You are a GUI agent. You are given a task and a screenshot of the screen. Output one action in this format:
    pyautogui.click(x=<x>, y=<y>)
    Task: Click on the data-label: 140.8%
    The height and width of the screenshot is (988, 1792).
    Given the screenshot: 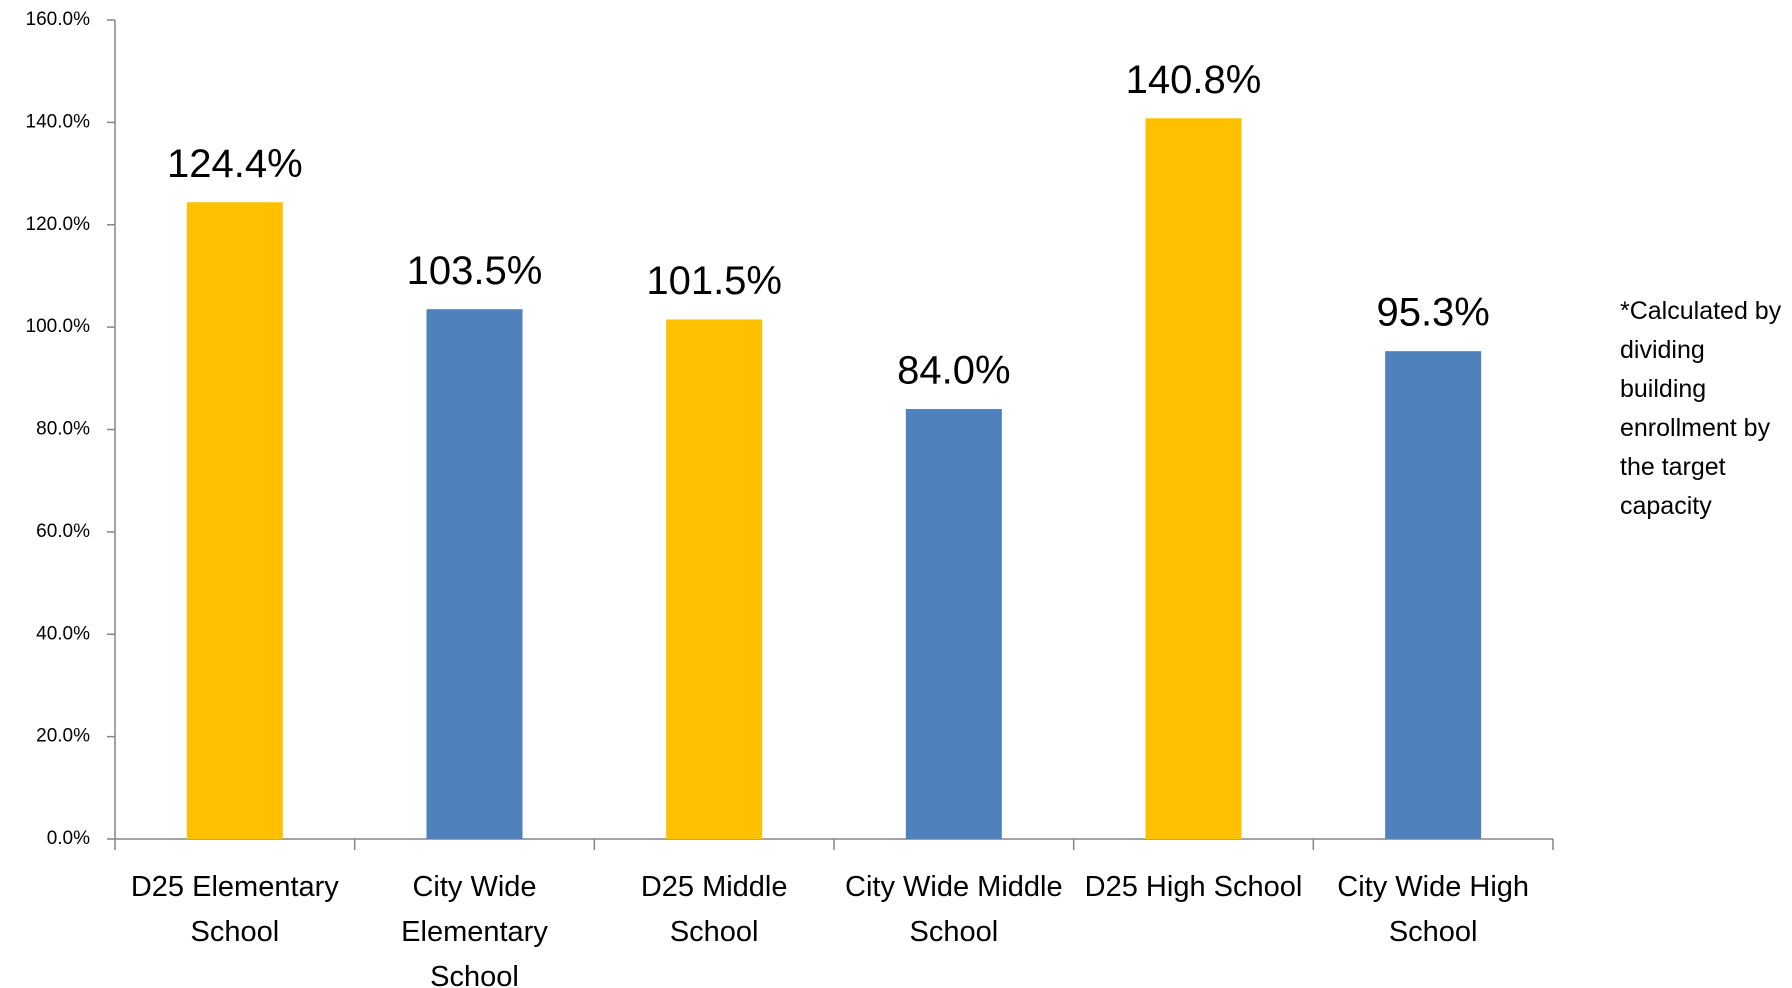 What is the action you would take?
    pyautogui.click(x=1194, y=80)
    